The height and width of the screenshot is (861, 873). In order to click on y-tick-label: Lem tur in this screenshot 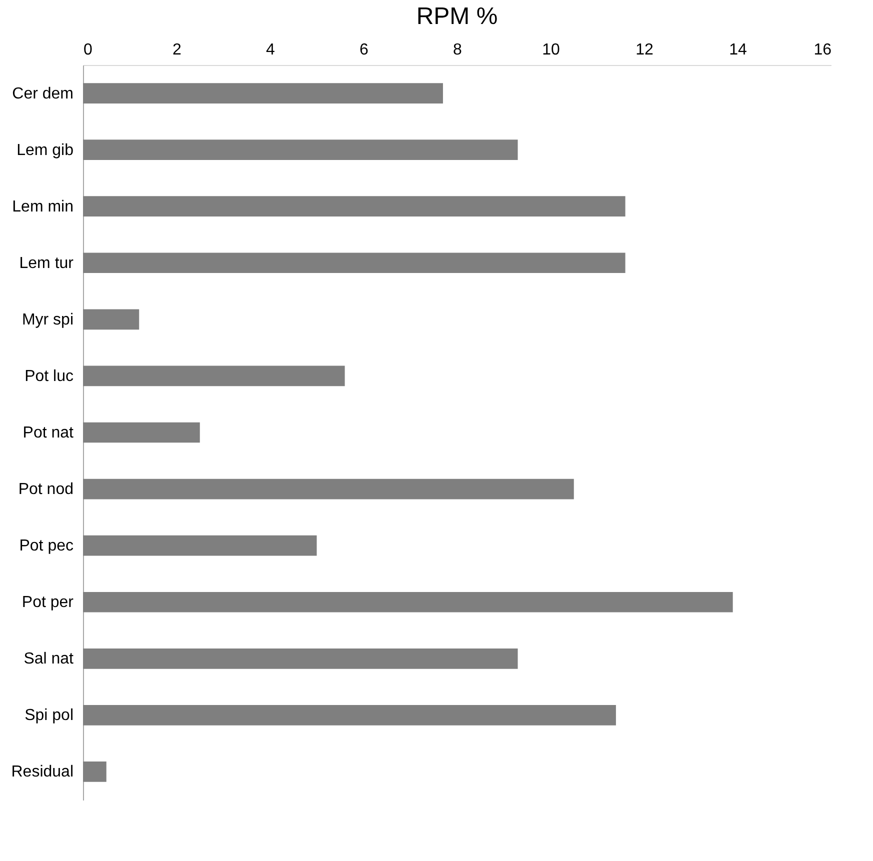, I will do `click(46, 263)`.